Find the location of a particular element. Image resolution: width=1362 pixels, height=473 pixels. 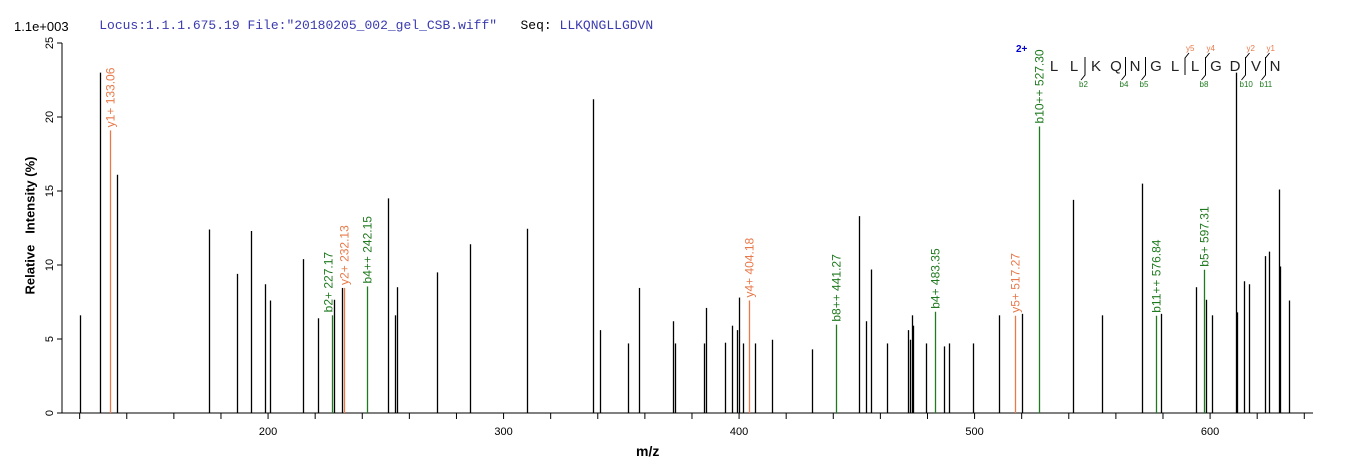

sequence-residue: V is located at coordinates (1256, 66).